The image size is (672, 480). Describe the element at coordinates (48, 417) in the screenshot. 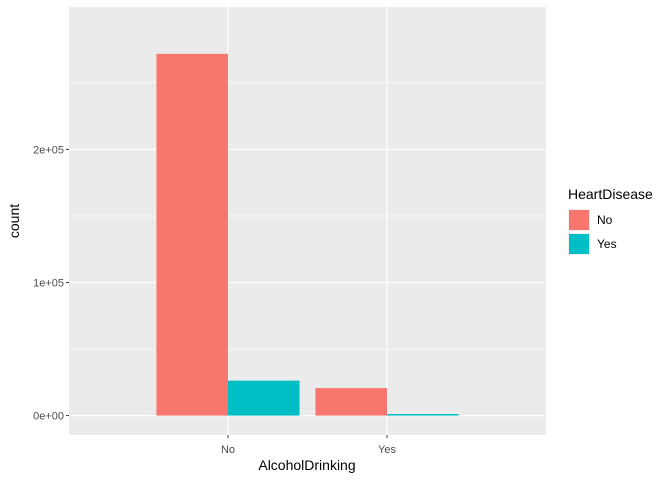

I see `y-tick-label: 0e+00` at that location.